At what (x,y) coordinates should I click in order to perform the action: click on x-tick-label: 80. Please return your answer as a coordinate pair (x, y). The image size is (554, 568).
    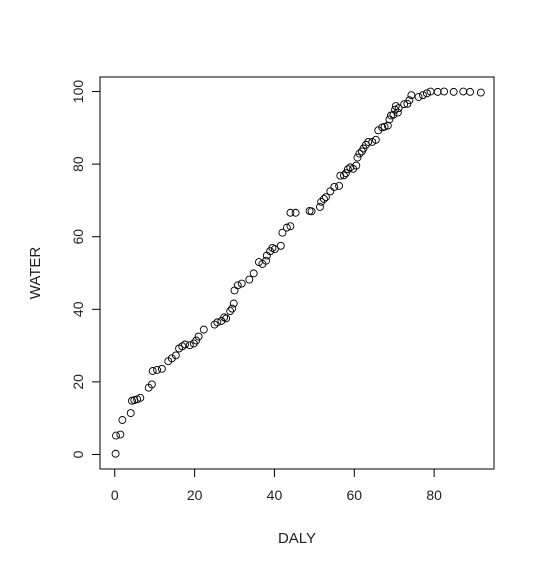
    Looking at the image, I should click on (434, 495).